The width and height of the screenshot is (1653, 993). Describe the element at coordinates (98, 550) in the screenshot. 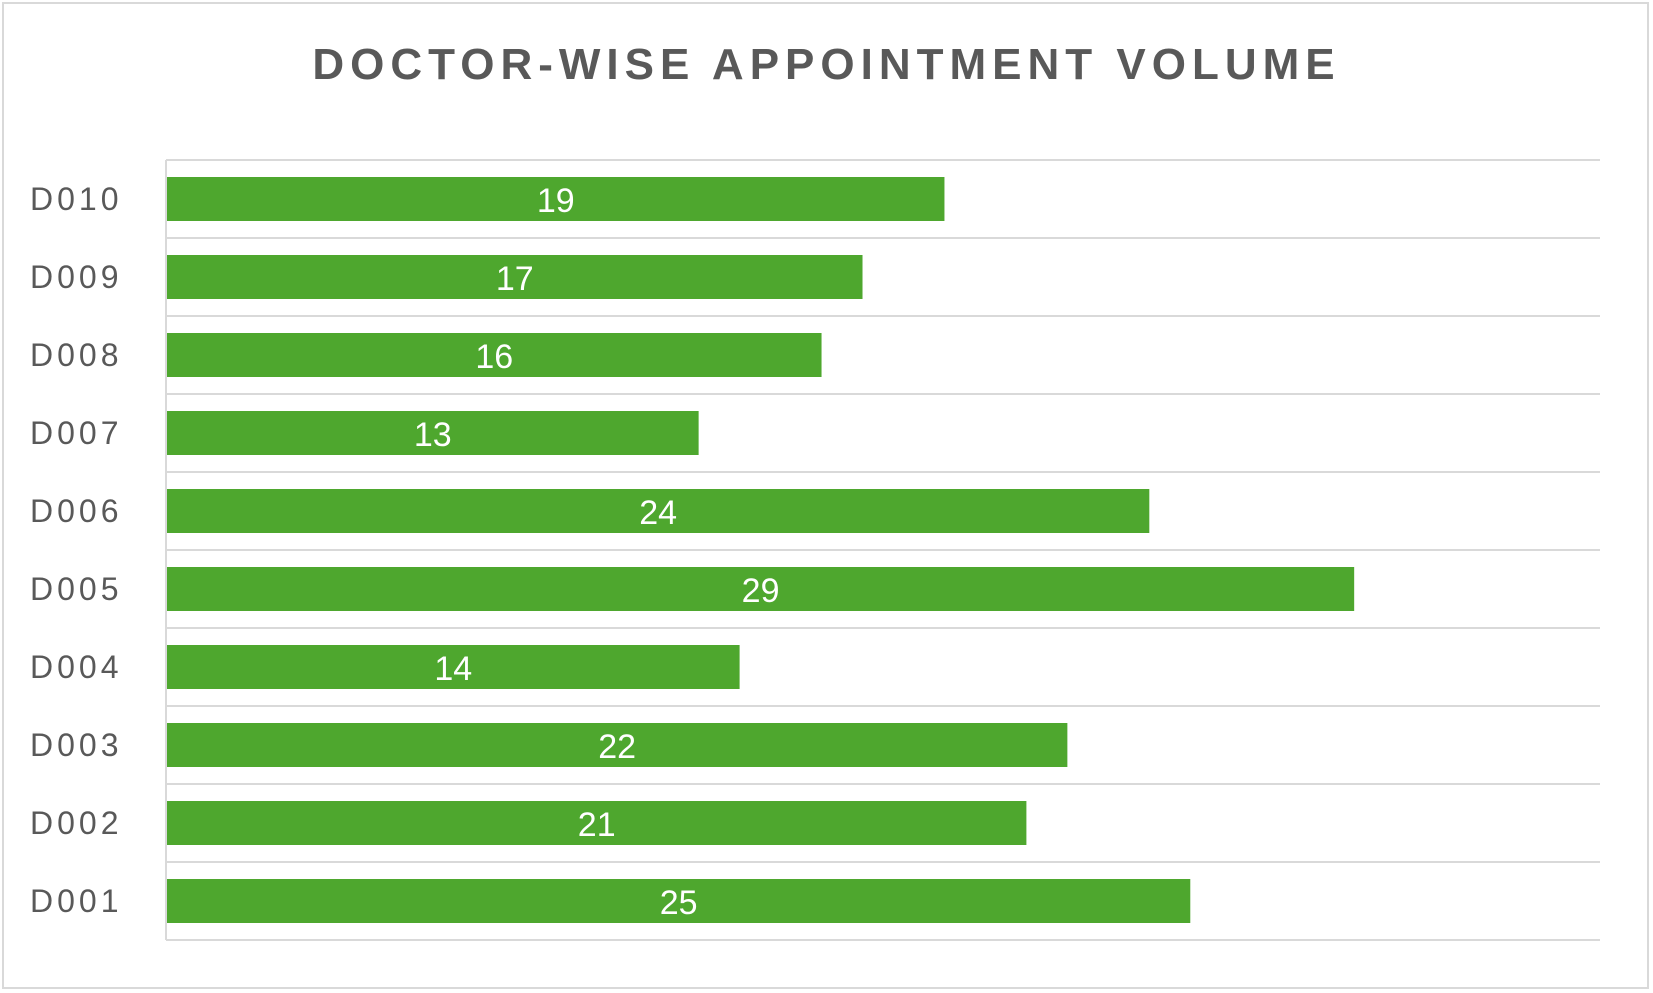

I see `category-axis: D010 D009 D008 D007 D006 D005 D004 D003 D002 D001` at that location.